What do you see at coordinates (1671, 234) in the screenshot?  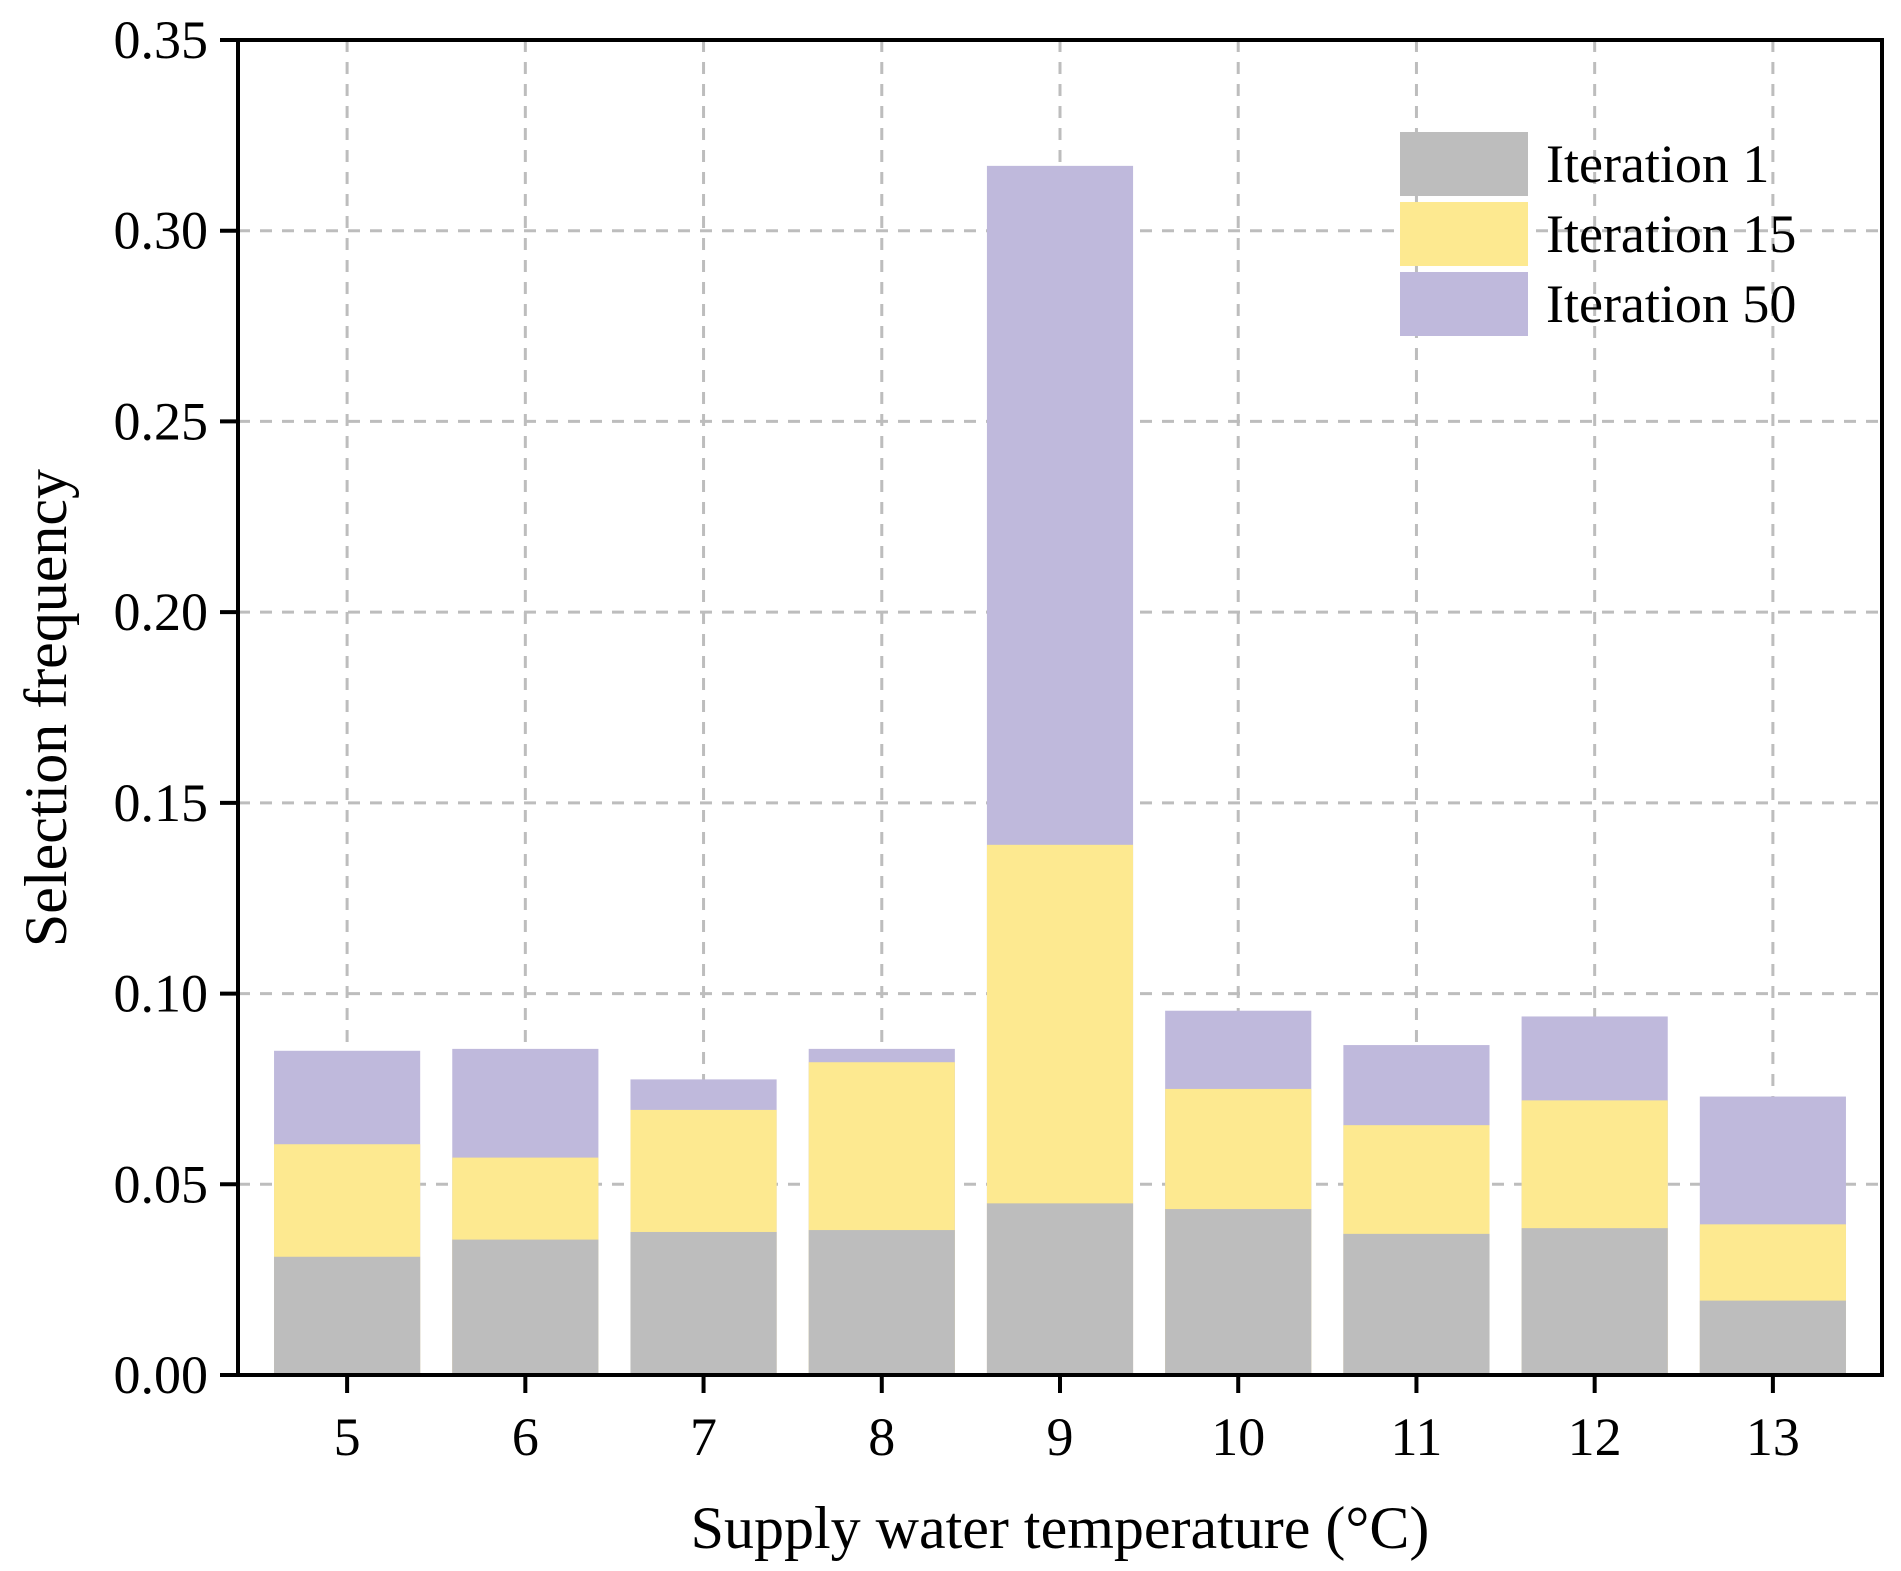 I see `legend-label: Iteration 15` at bounding box center [1671, 234].